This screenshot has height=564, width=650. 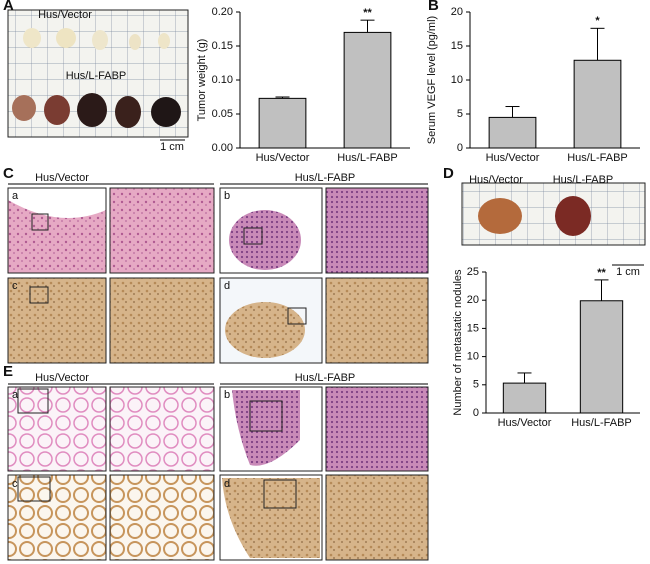 What do you see at coordinates (432, 80) in the screenshot?
I see `y-axis-label: Serum VEGF level (pg/ml)` at bounding box center [432, 80].